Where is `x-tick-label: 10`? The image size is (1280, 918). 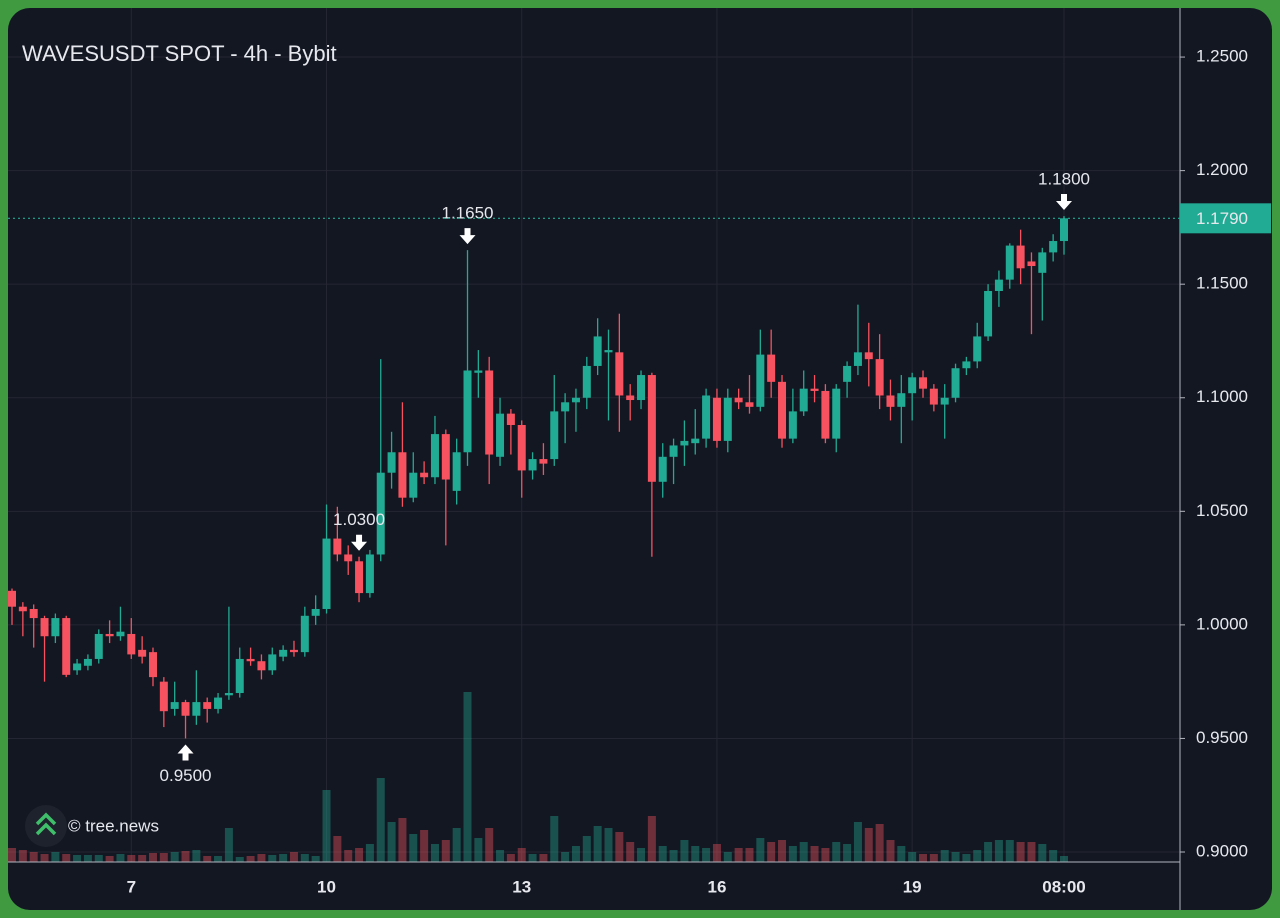
x-tick-label: 10 is located at coordinates (326, 886).